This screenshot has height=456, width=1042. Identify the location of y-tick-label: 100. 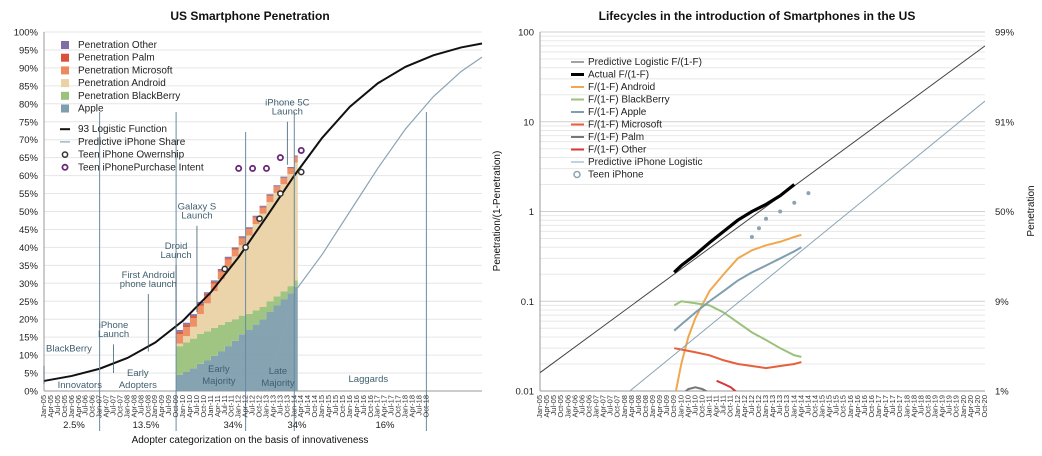
(526, 33).